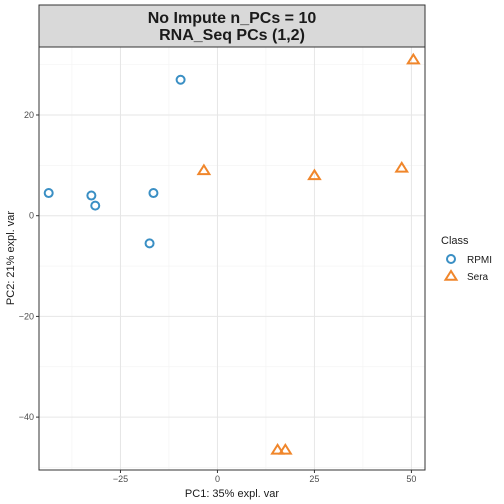 Image resolution: width=504 pixels, height=504 pixels. Describe the element at coordinates (466, 259) in the screenshot. I see `legend: Class RPMI Sera` at that location.